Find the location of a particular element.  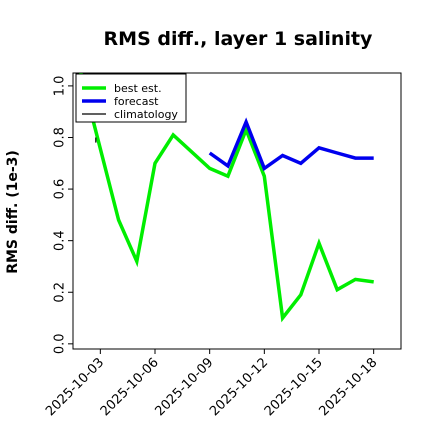

y-tick-label: 0.0 is located at coordinates (60, 343).